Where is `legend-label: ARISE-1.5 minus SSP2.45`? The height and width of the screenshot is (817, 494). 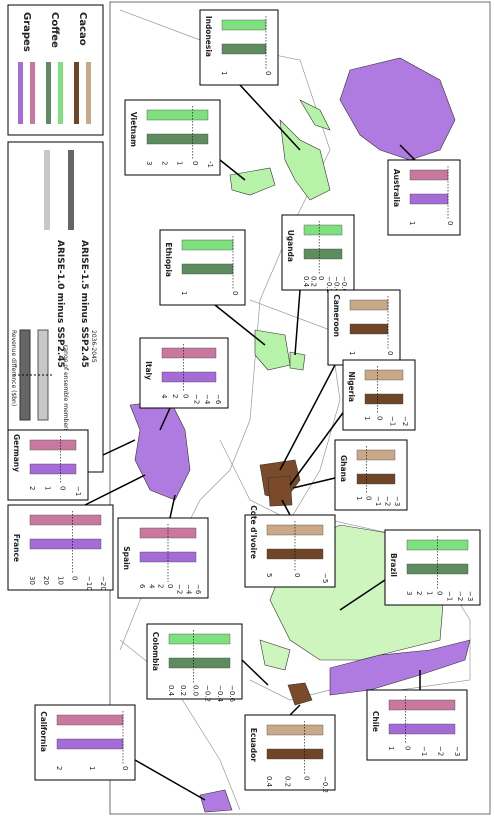
legend-label: ARISE-1.5 minus SSP2.45 is located at coordinates (84, 304).